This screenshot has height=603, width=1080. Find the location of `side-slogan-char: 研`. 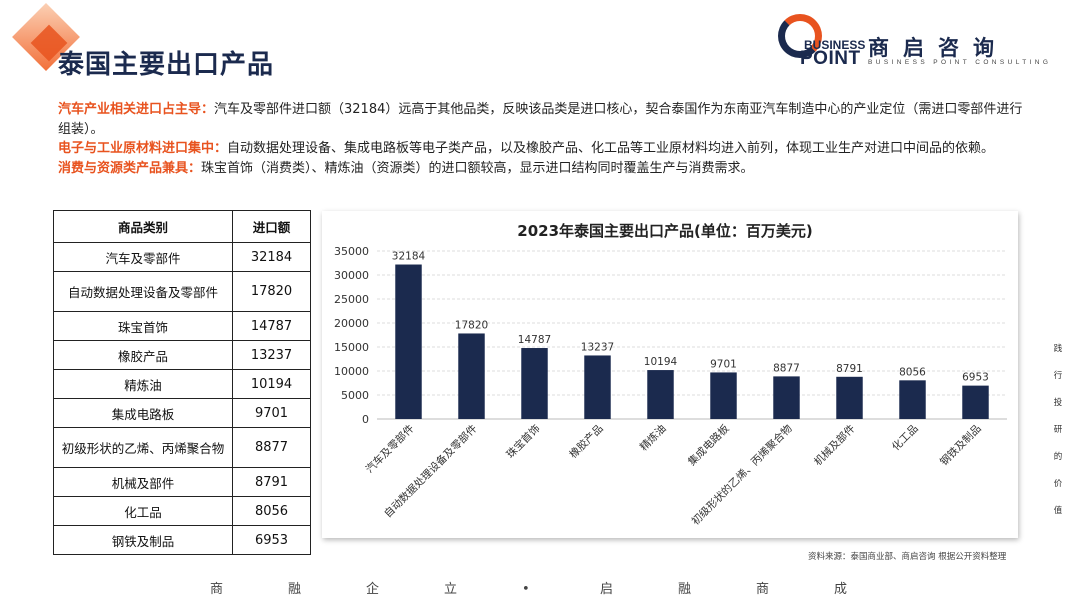

side-slogan-char: 研 is located at coordinates (1058, 430).